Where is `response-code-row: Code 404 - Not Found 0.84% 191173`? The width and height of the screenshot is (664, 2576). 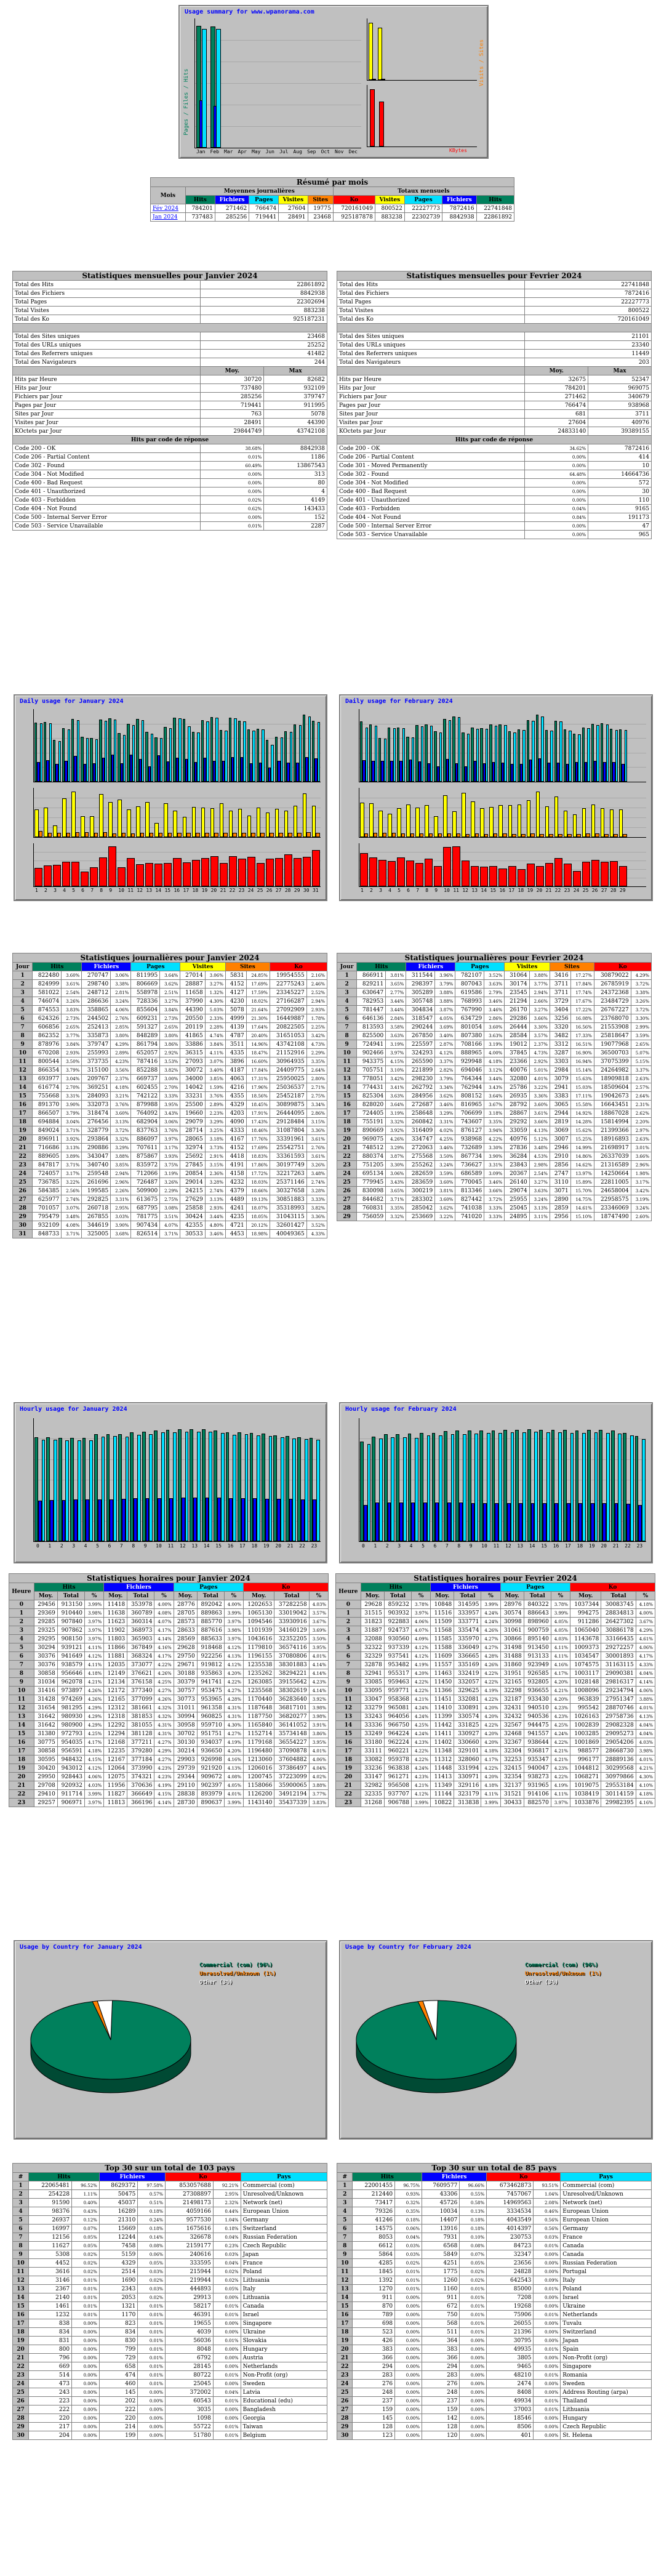 response-code-row: Code 404 - Not Found 0.84% 191173 is located at coordinates (494, 517).